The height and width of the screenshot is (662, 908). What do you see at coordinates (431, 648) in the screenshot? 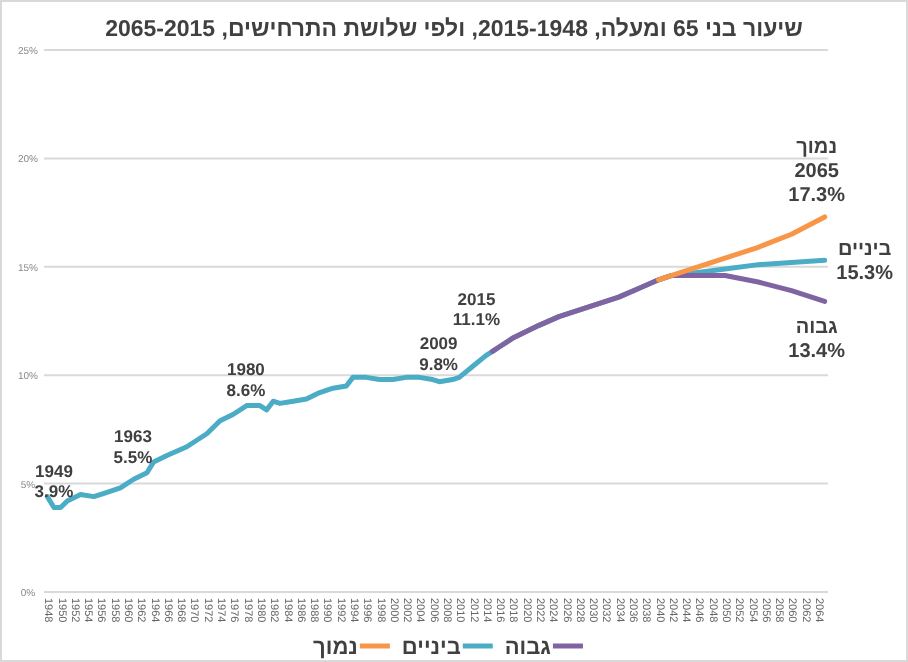
I see `legend-label: ביניים` at bounding box center [431, 648].